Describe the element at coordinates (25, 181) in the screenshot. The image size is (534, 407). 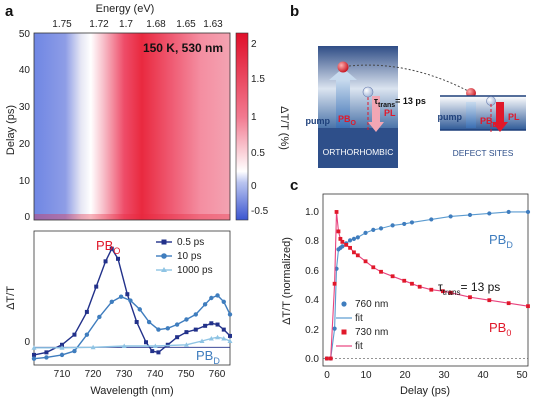
I see `delay-tick: 10` at that location.